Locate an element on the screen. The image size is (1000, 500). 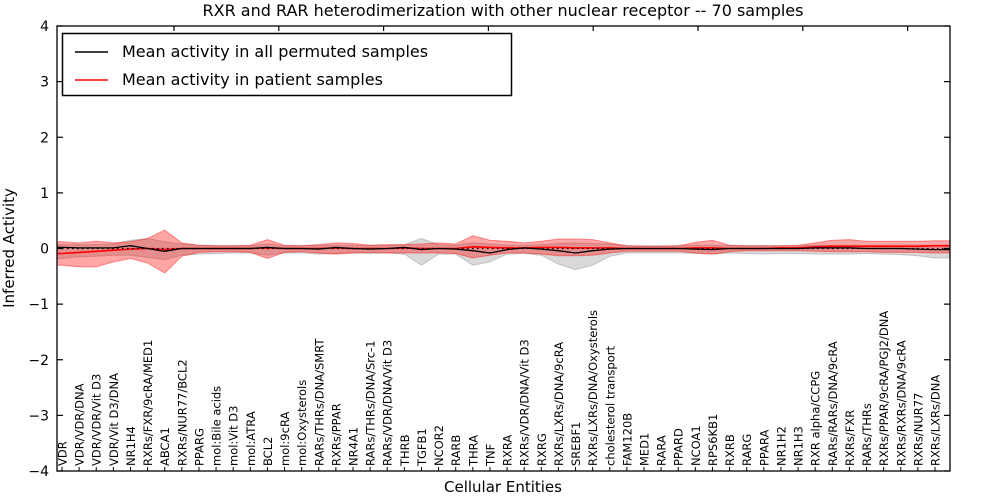
x-tick-label: RARs/RARs/DNA/9cRA is located at coordinates (833, 403).